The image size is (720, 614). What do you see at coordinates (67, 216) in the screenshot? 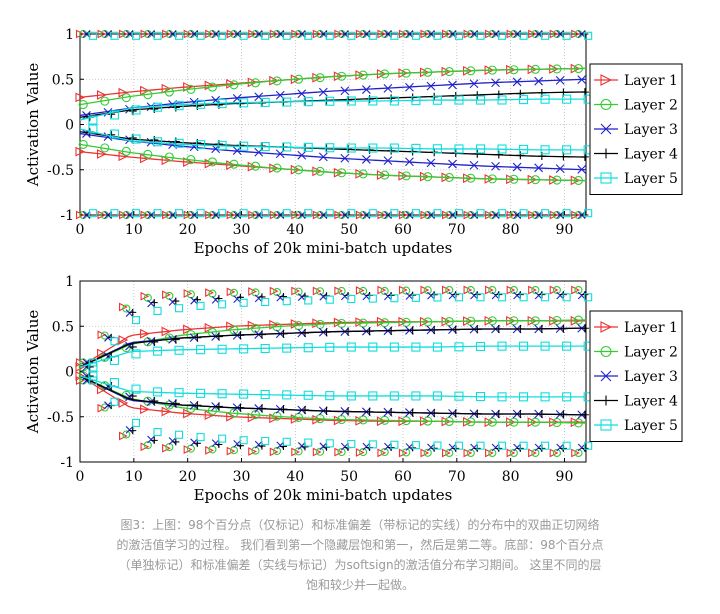
I see `y-tick-label: -1` at bounding box center [67, 216].